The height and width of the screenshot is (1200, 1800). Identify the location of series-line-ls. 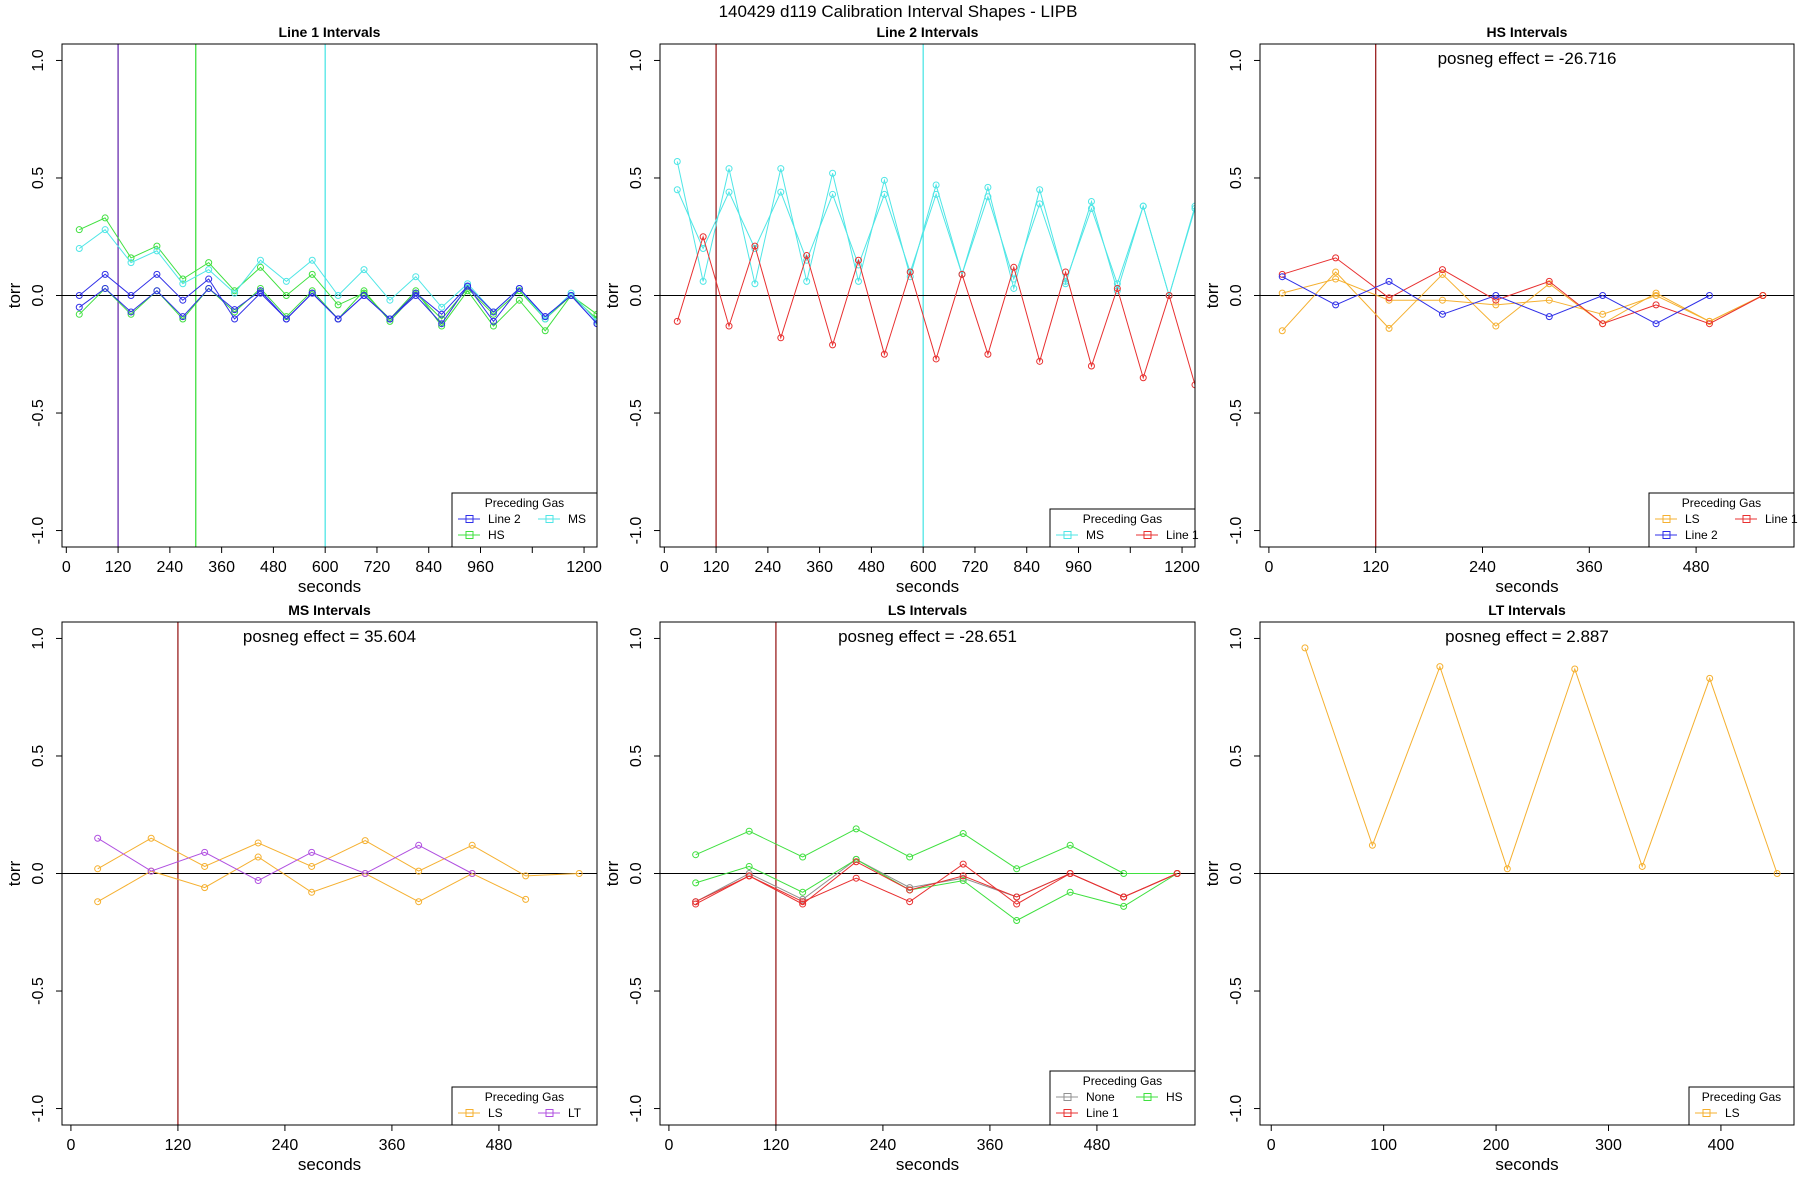
(1522, 301).